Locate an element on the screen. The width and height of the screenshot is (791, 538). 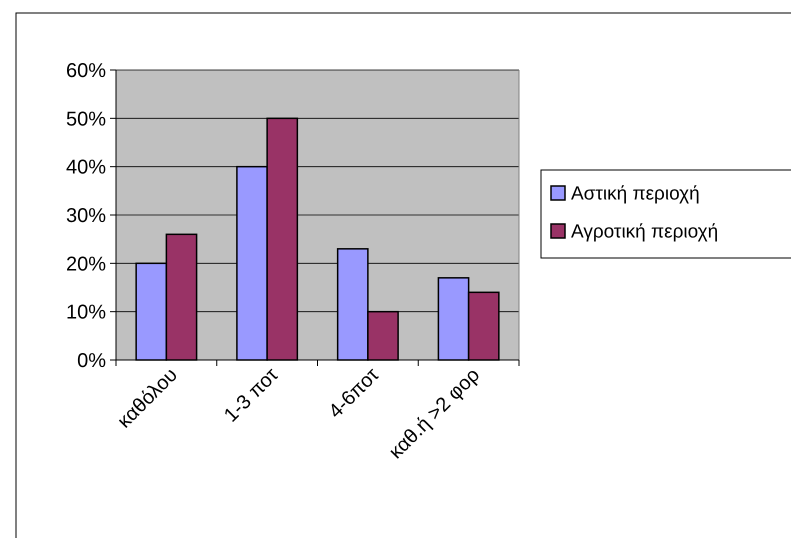
legend-label: Αγροτική περιοχή is located at coordinates (644, 232).